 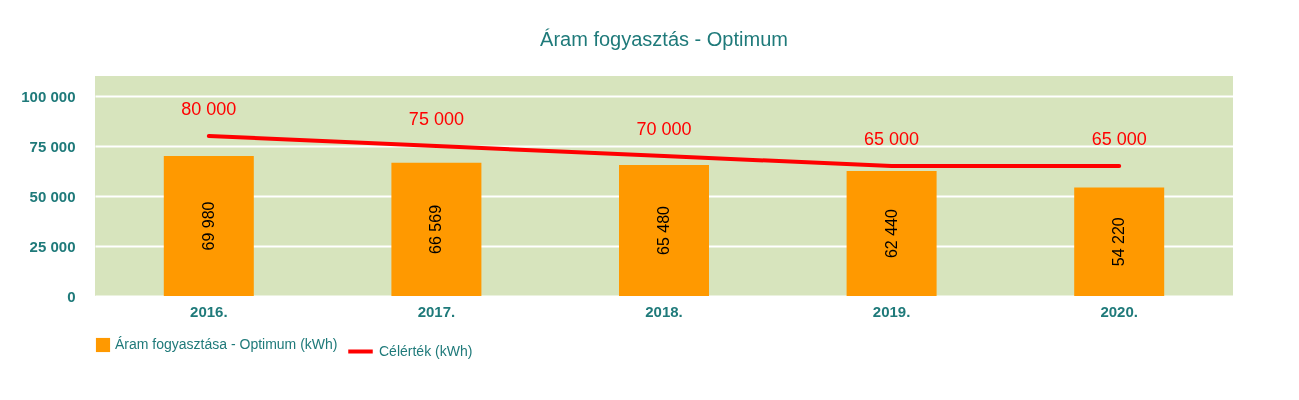 I want to click on data-label: 69 980, so click(x=208, y=226).